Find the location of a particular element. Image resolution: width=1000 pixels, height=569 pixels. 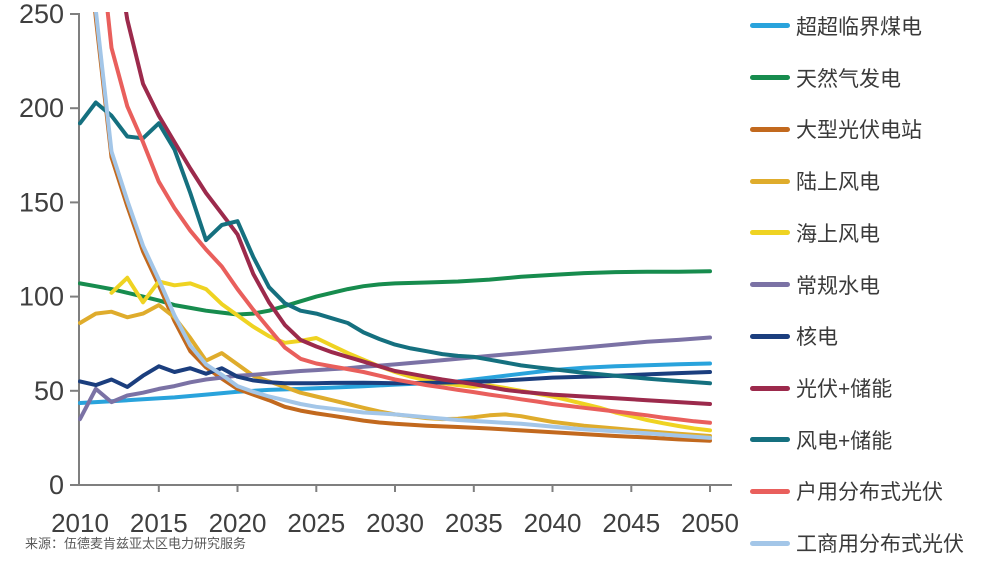

x-tick-label: 2015 is located at coordinates (159, 523).